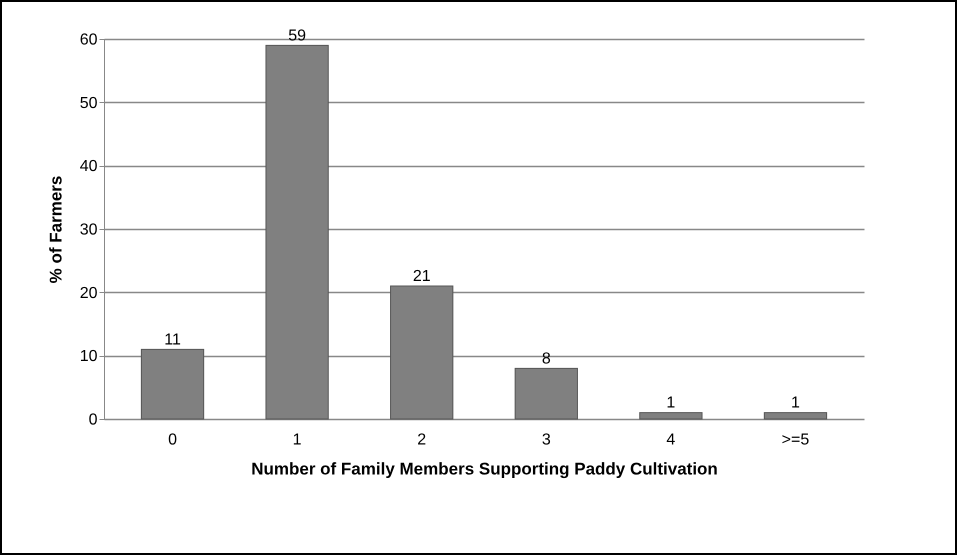 The image size is (957, 555). What do you see at coordinates (173, 440) in the screenshot?
I see `x-tick-label: 0` at bounding box center [173, 440].